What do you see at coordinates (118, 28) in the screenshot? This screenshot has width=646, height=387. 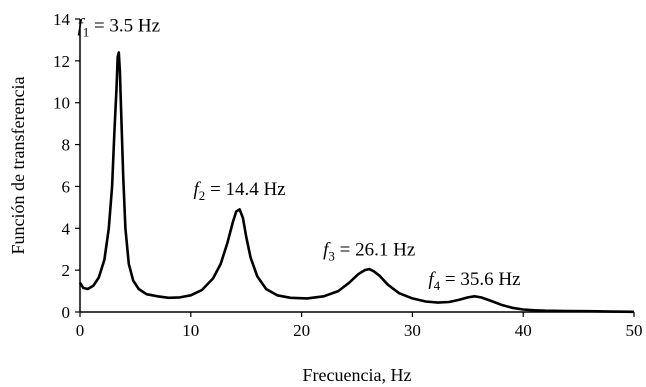 I see `peak-label-1: f1 = 3.5 Hz` at bounding box center [118, 28].